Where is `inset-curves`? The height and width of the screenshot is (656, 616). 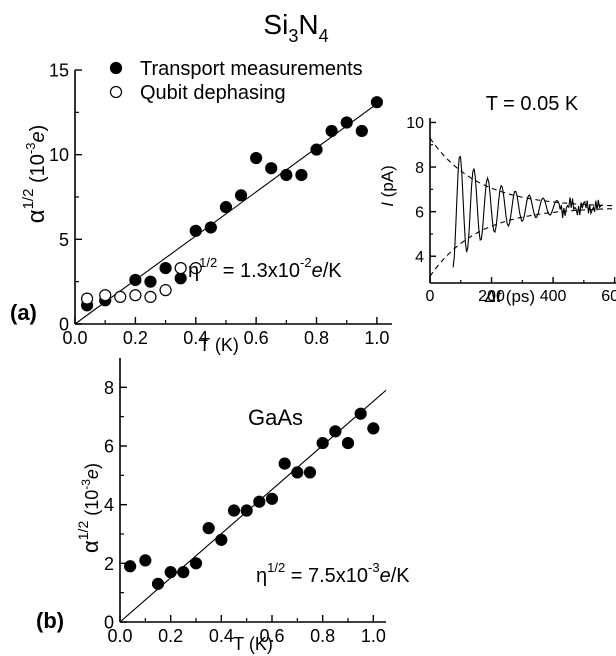
inset-curves is located at coordinates (522, 207).